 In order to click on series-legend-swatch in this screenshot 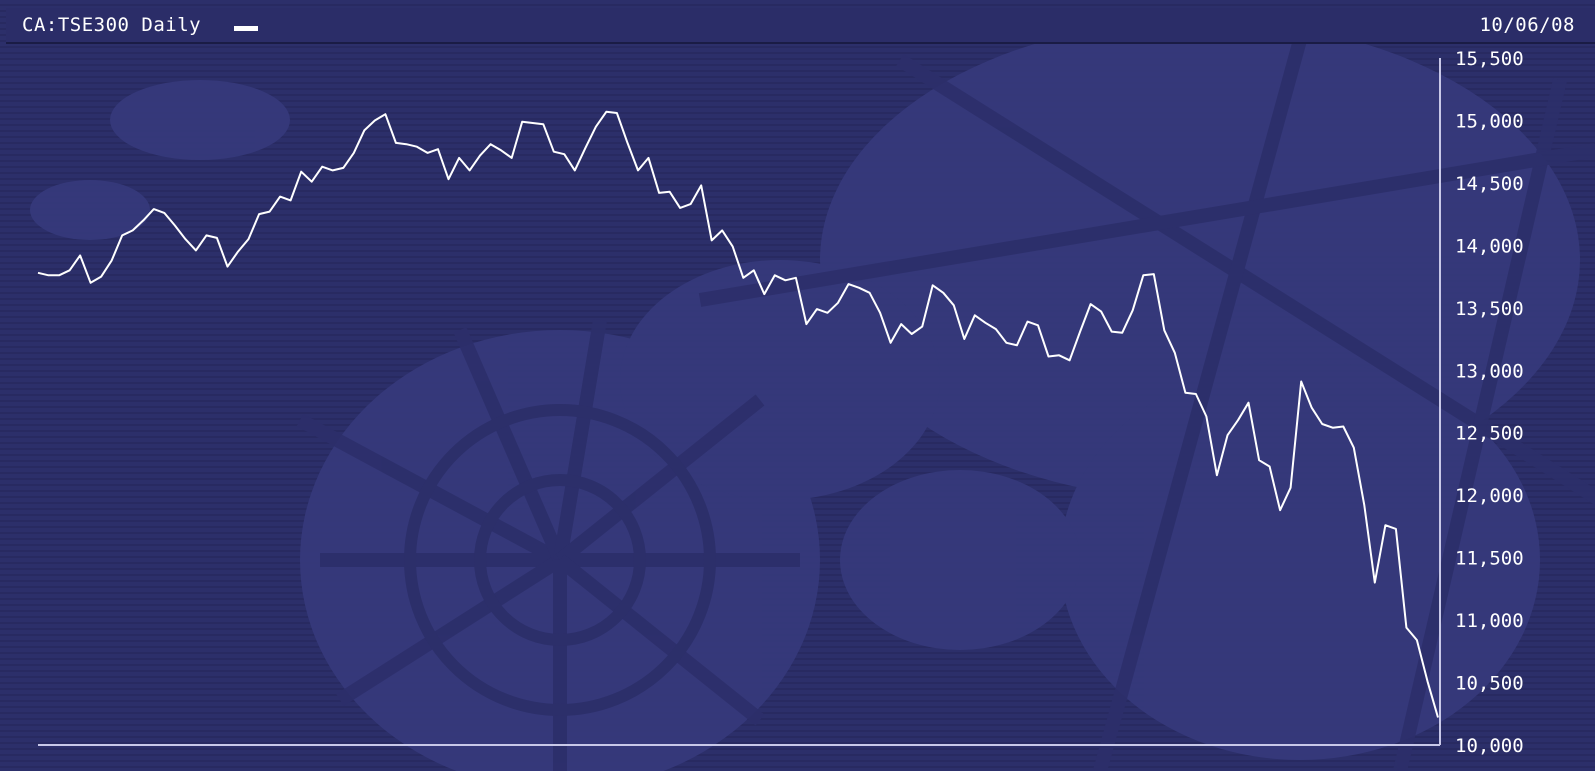, I will do `click(246, 28)`.